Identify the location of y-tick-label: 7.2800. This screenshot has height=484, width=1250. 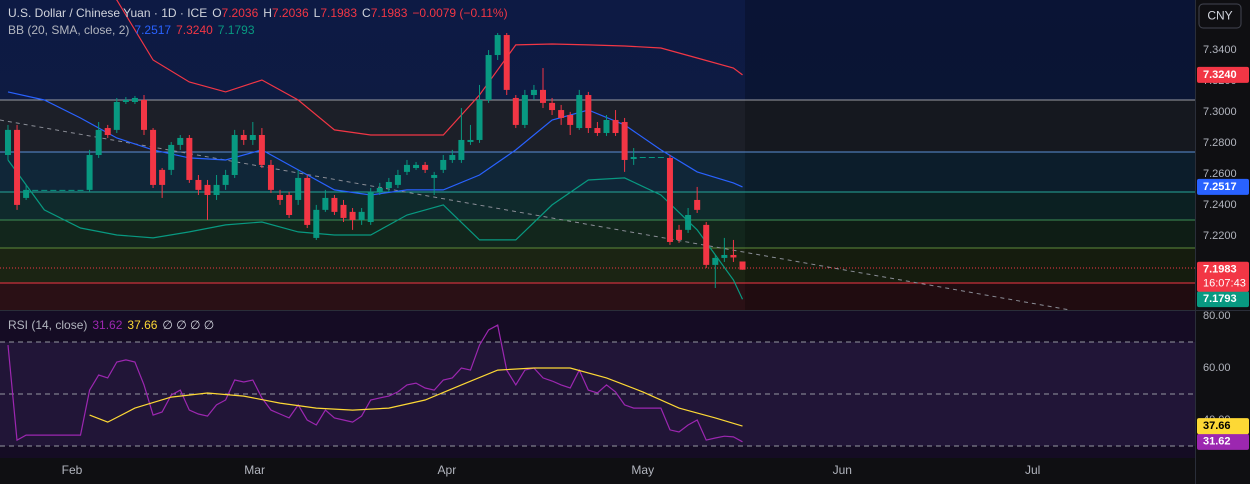
(1220, 143).